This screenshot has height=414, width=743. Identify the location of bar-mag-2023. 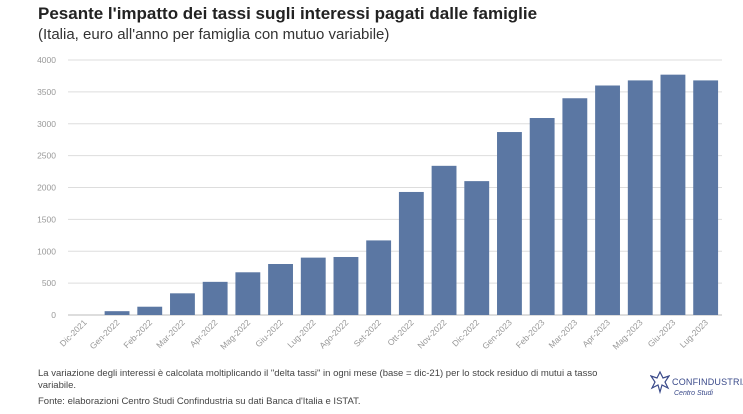
(640, 198).